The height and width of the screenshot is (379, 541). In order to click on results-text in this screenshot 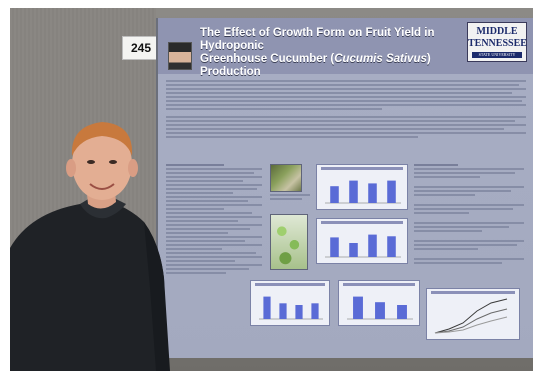, I will do `click(469, 215)`.